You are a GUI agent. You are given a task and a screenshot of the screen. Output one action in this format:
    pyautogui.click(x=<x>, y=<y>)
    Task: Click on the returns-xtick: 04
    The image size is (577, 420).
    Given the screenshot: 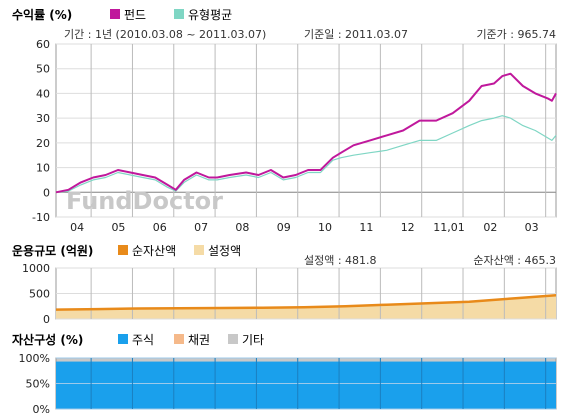 What is the action you would take?
    pyautogui.click(x=77, y=227)
    